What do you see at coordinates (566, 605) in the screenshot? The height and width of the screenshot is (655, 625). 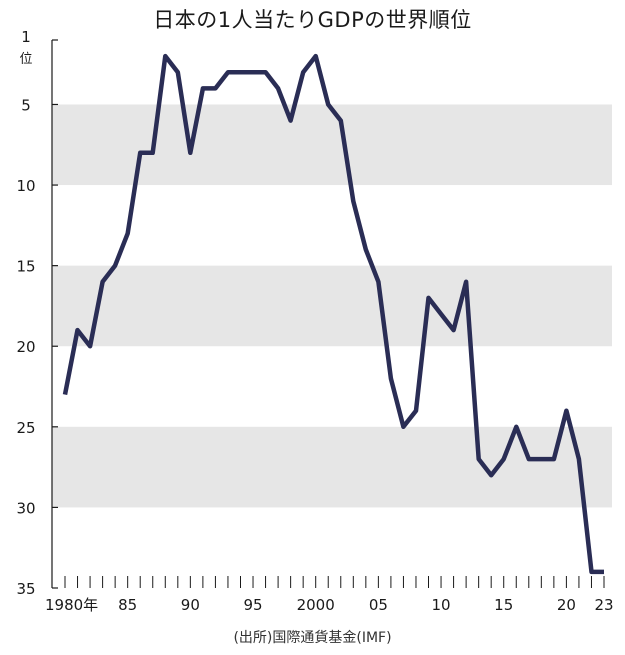 I see `x-tick-label: 20` at bounding box center [566, 605].